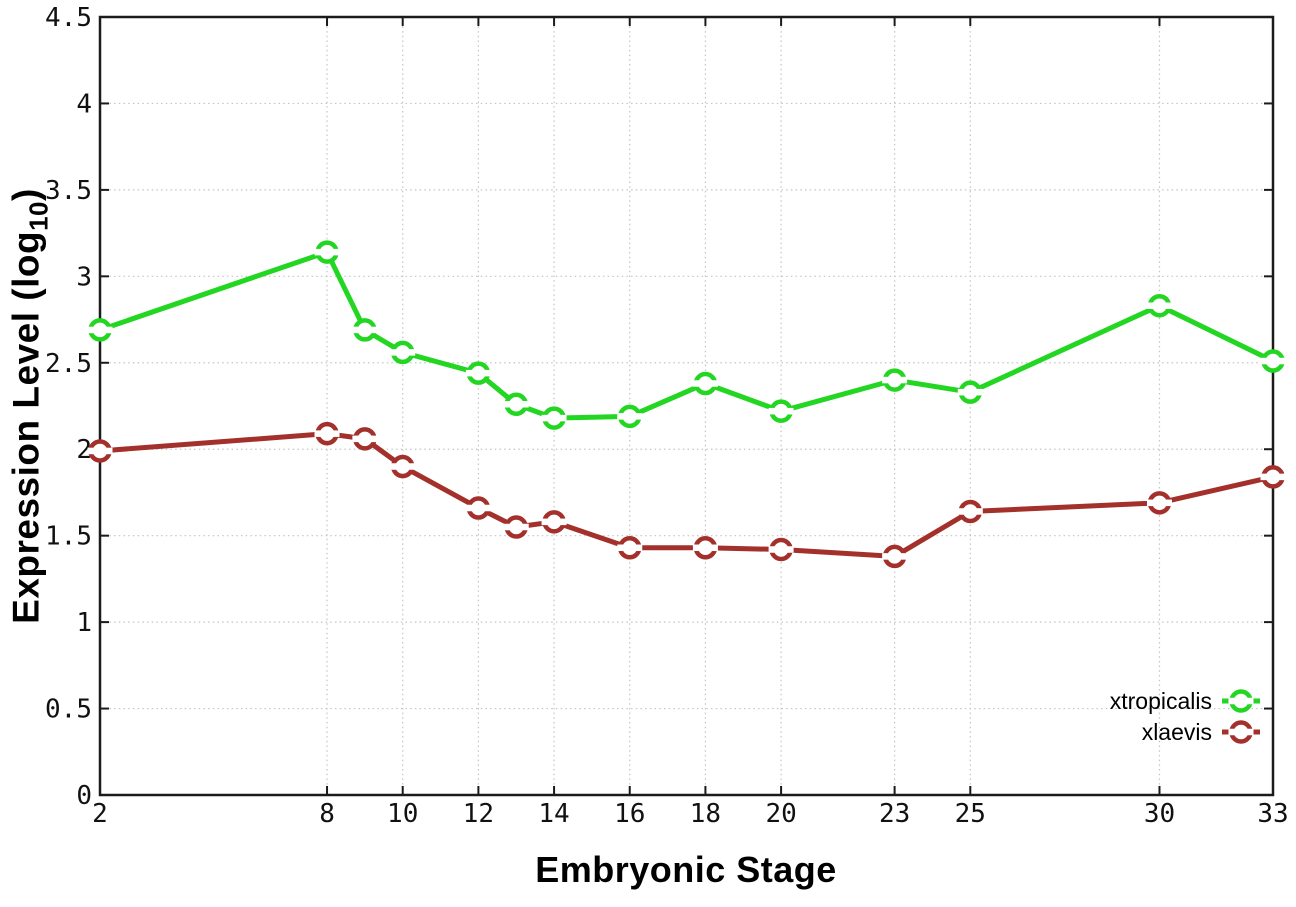 The width and height of the screenshot is (1296, 907). Describe the element at coordinates (26, 194) in the screenshot. I see `y-axis-title-suffix: )` at that location.